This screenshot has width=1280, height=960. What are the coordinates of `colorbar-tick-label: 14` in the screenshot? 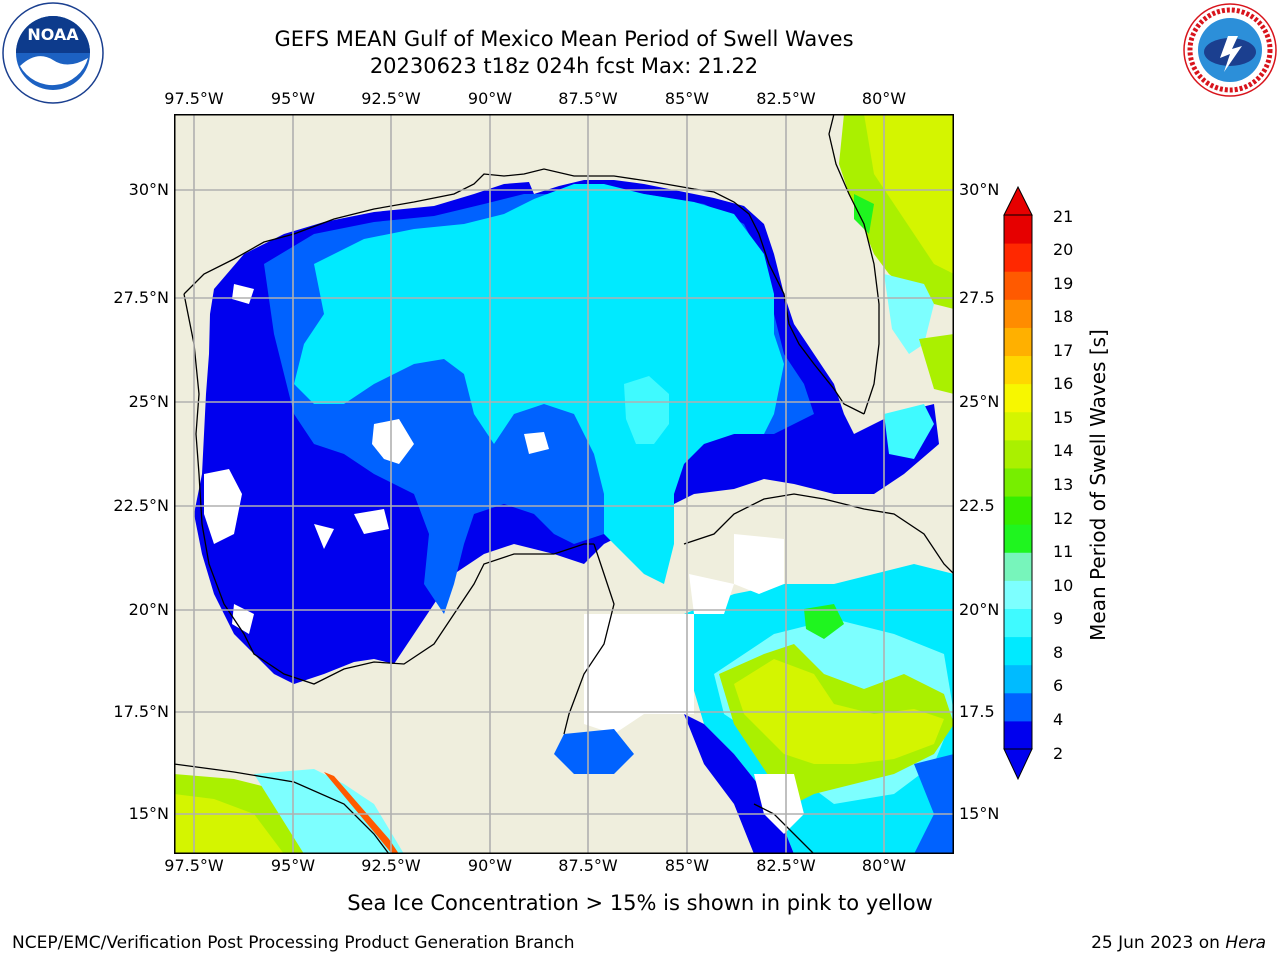 It's located at (1063, 450).